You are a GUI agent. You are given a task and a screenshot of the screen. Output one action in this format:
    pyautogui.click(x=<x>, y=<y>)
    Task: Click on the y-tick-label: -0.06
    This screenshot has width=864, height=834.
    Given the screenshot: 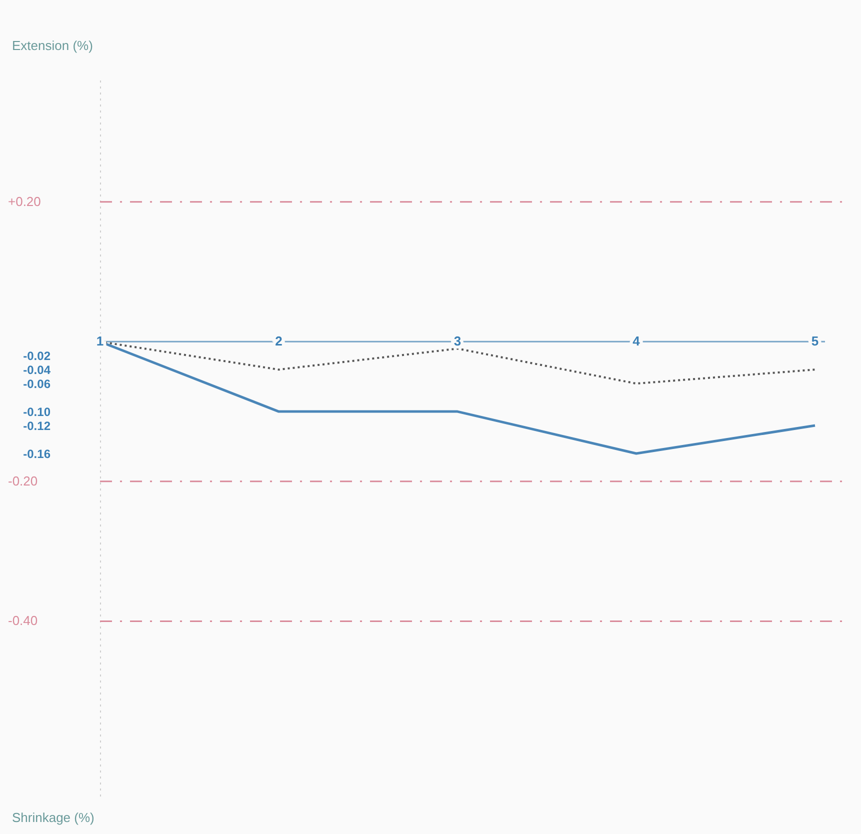 What is the action you would take?
    pyautogui.click(x=37, y=384)
    